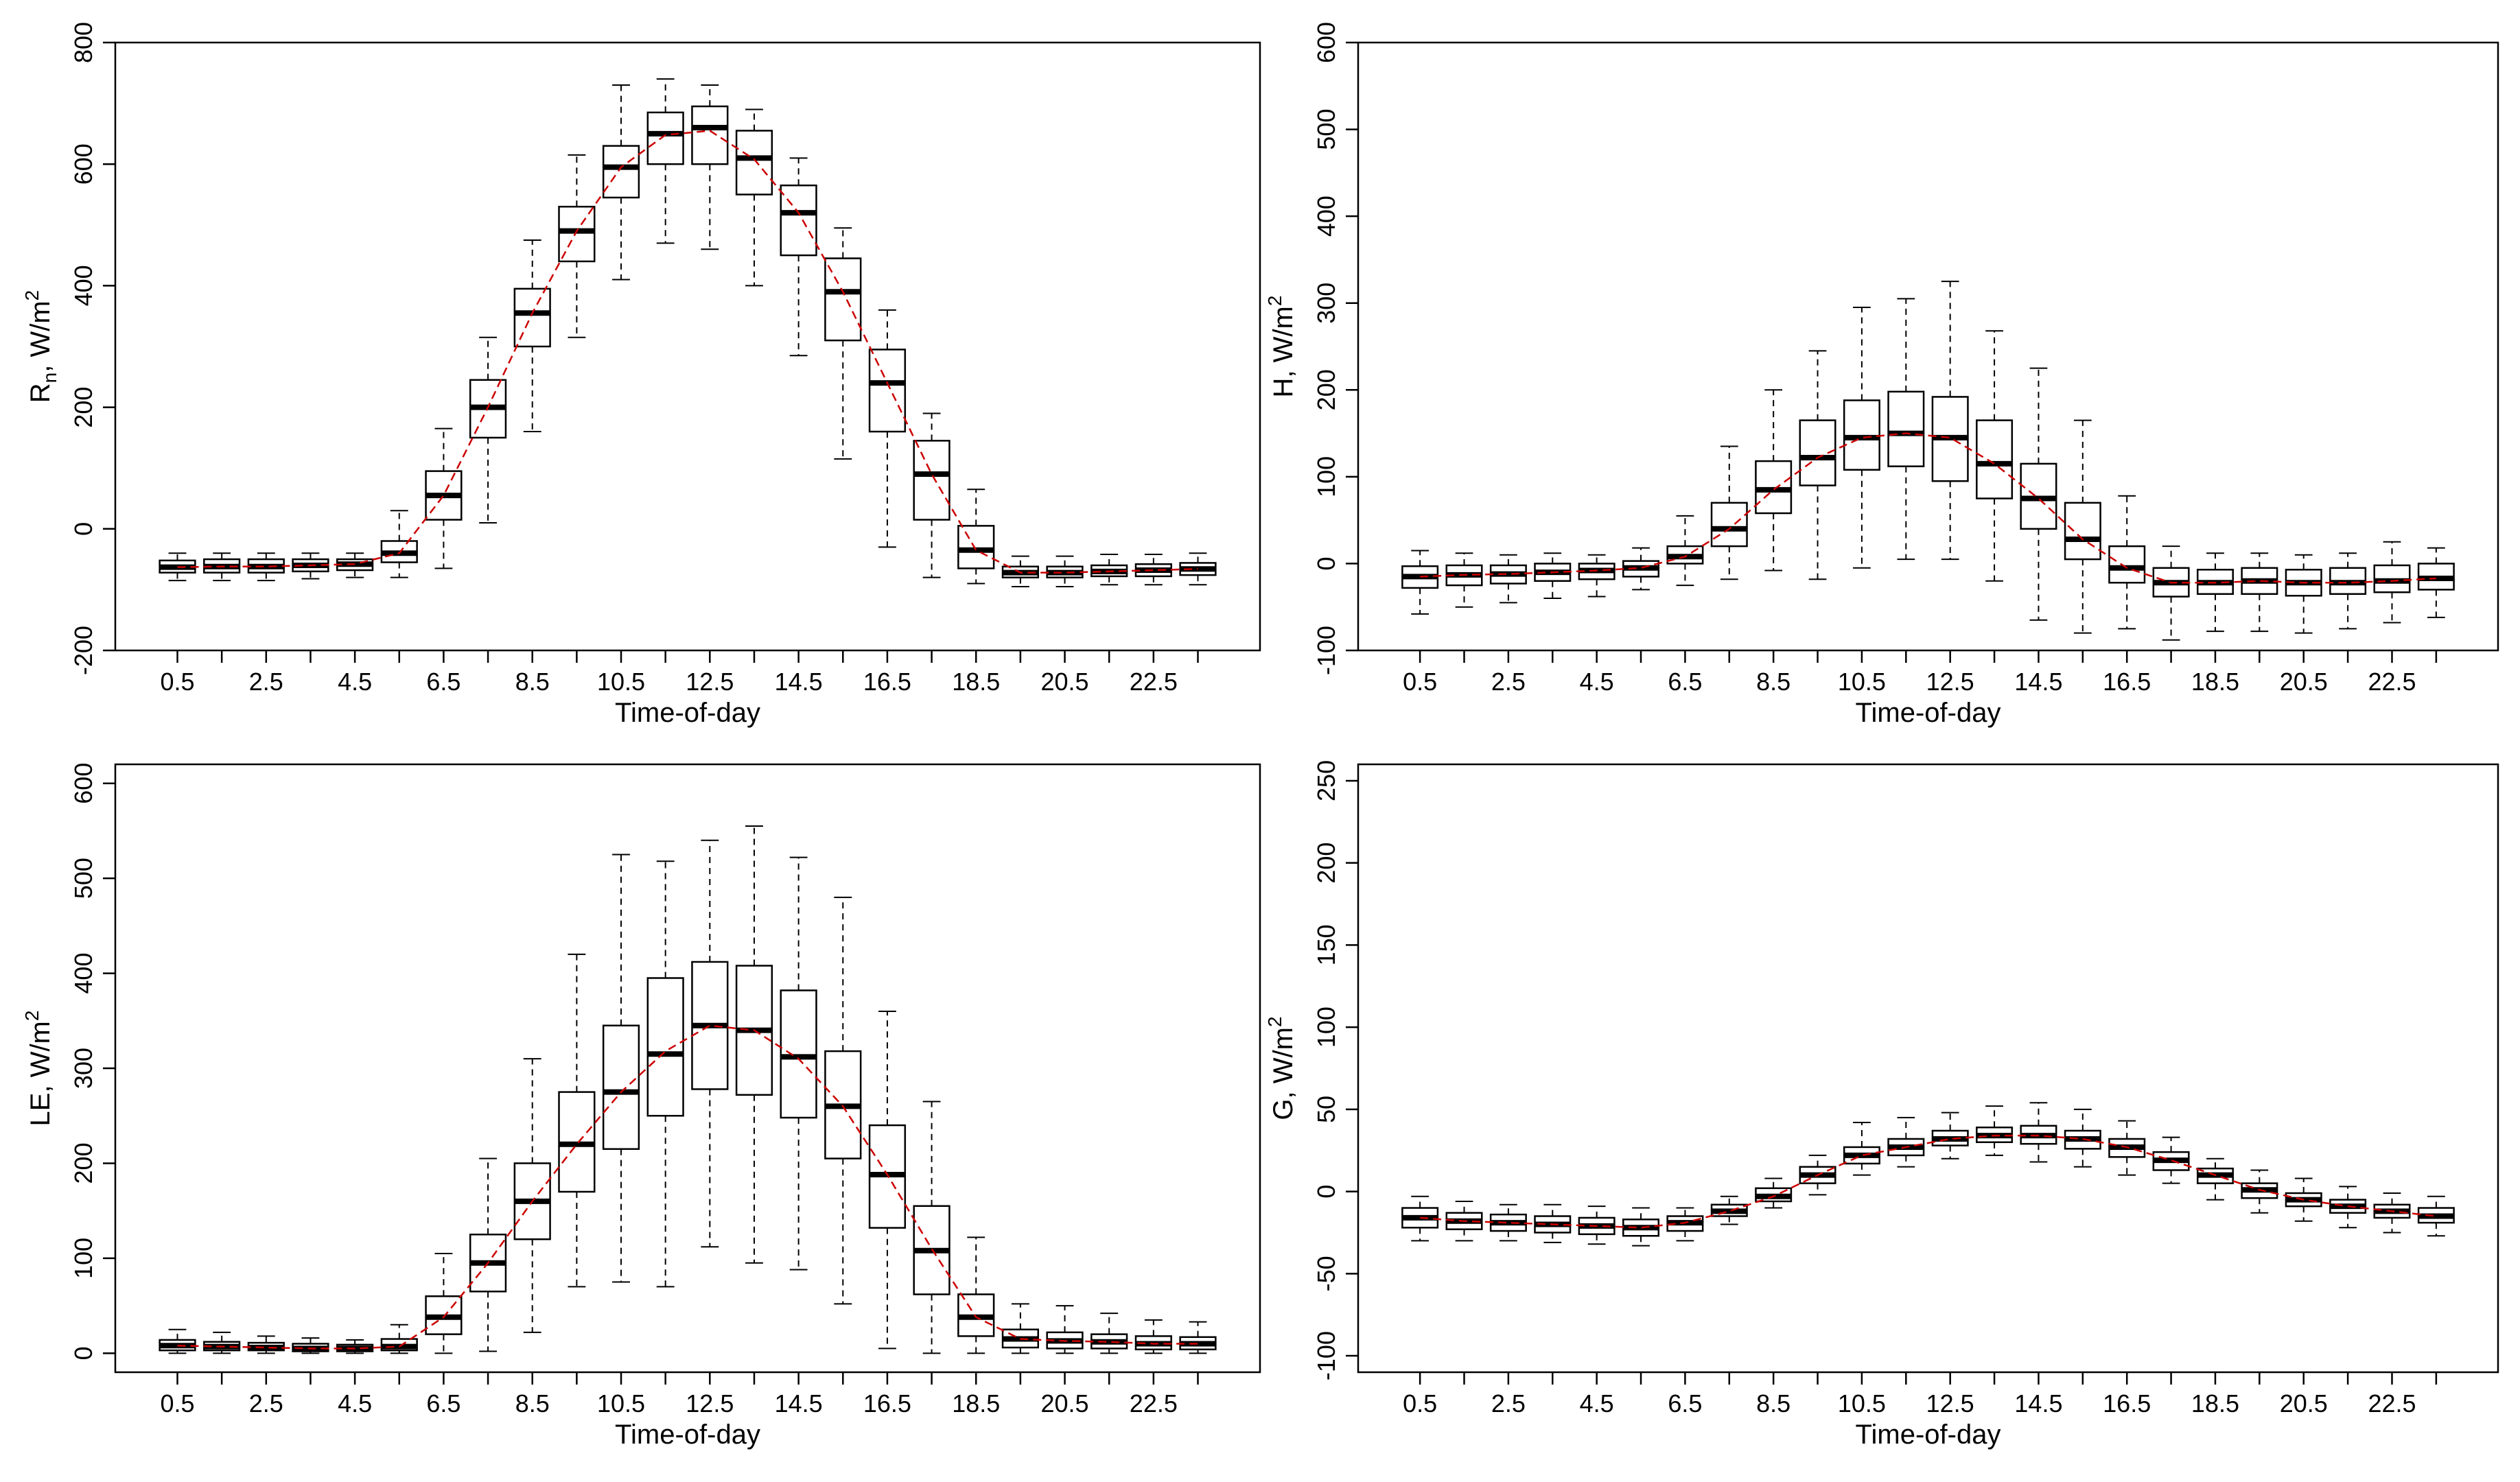  I want to click on y-axis-title: Rn, W/m2, so click(40, 346).